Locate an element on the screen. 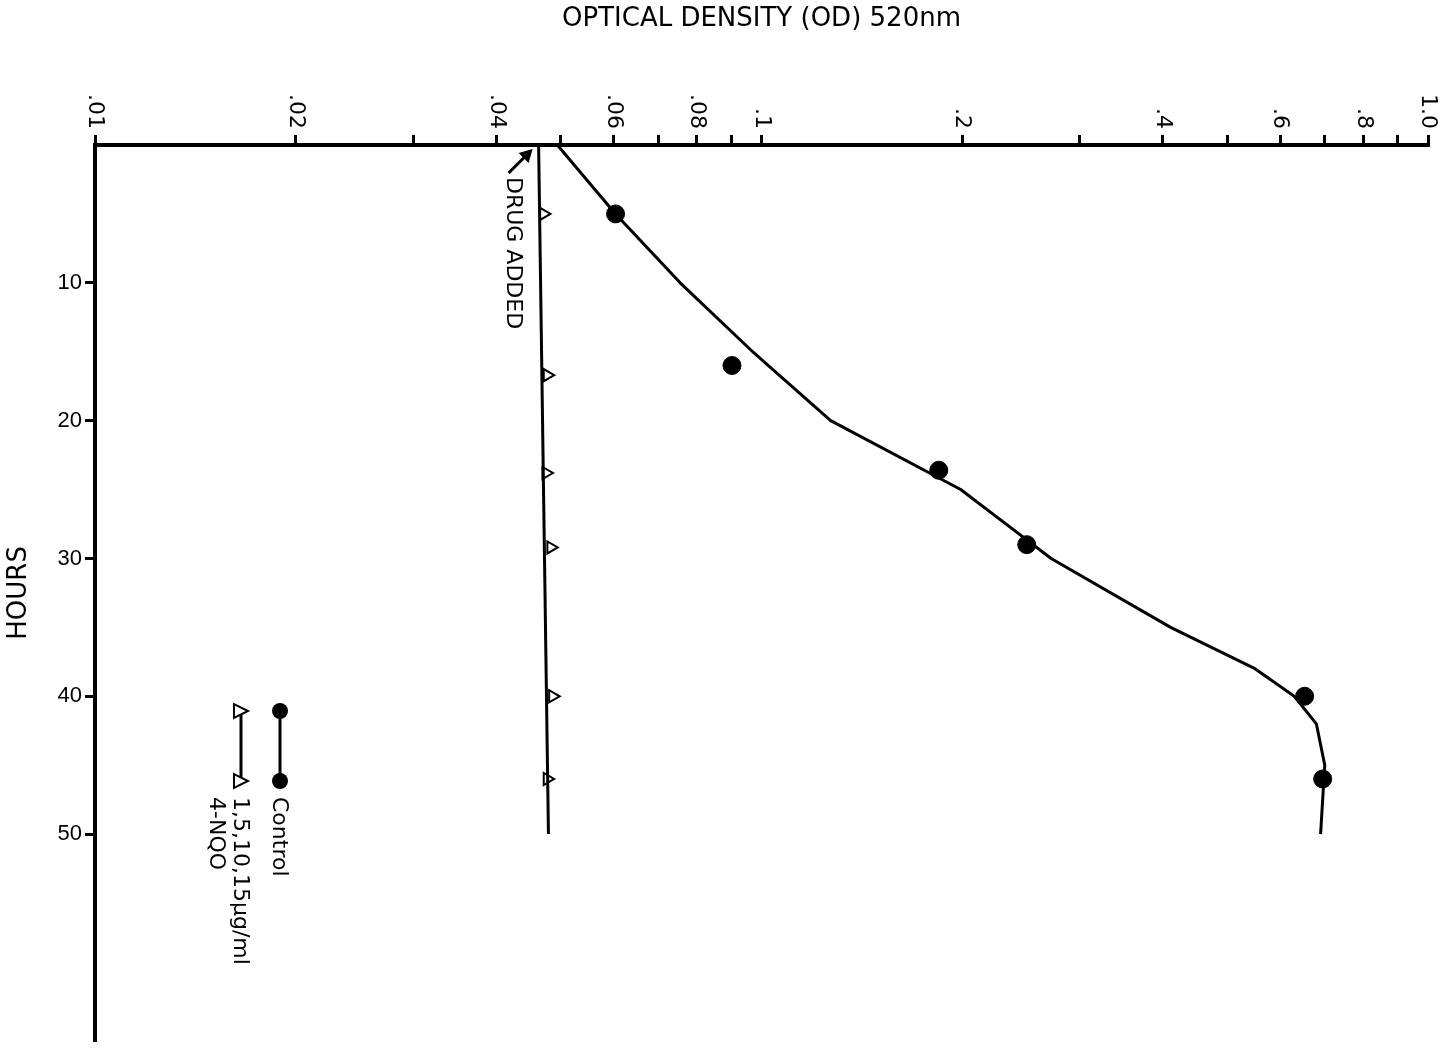 The image size is (1446, 1057). x-tick-label: .06 is located at coordinates (615, 111).